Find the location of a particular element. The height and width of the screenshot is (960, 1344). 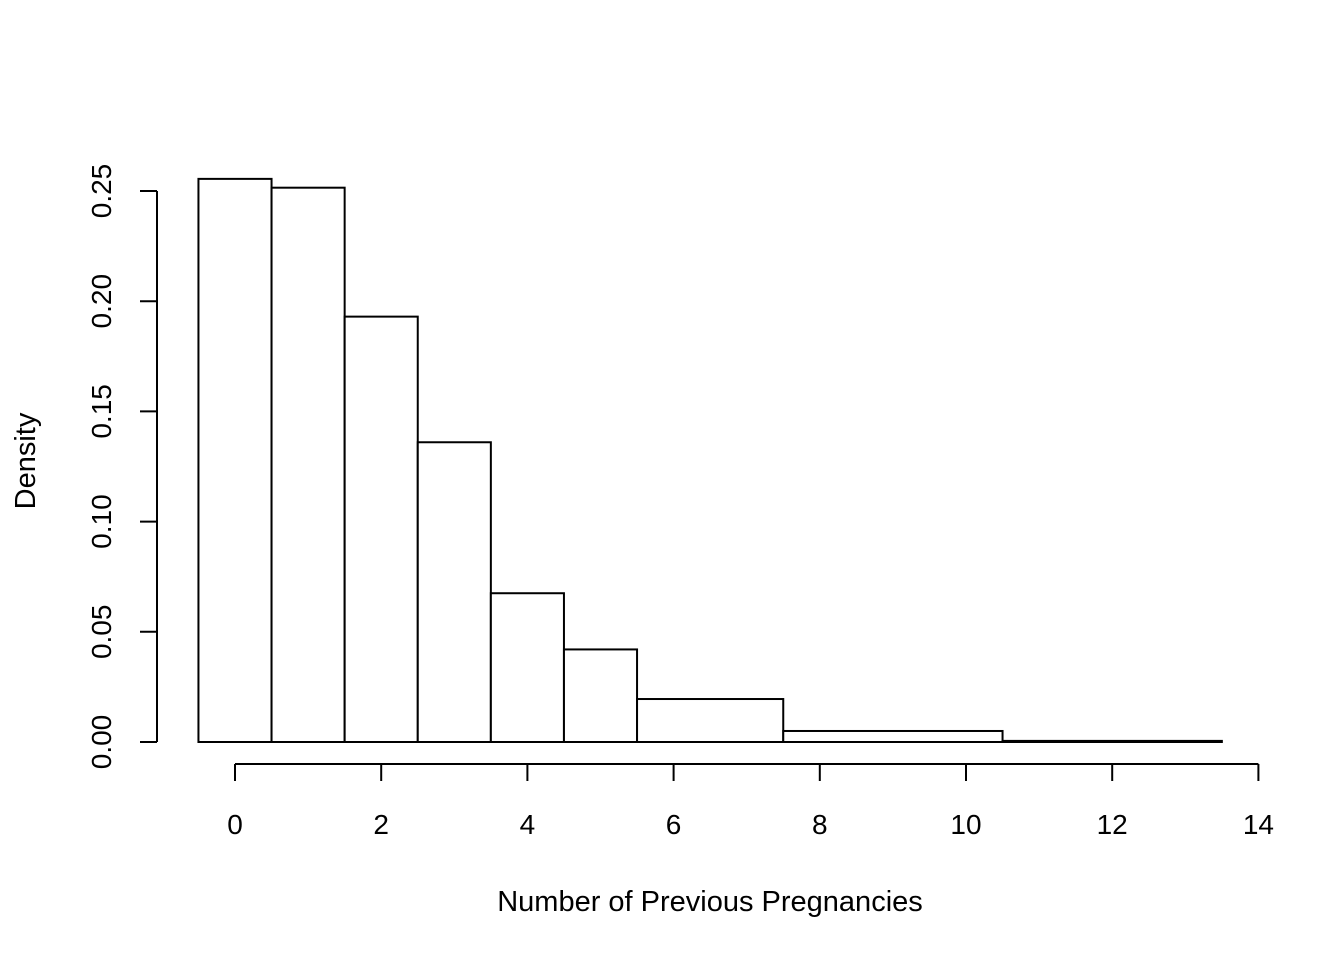

y-tick-label: 0.10 is located at coordinates (101, 521).